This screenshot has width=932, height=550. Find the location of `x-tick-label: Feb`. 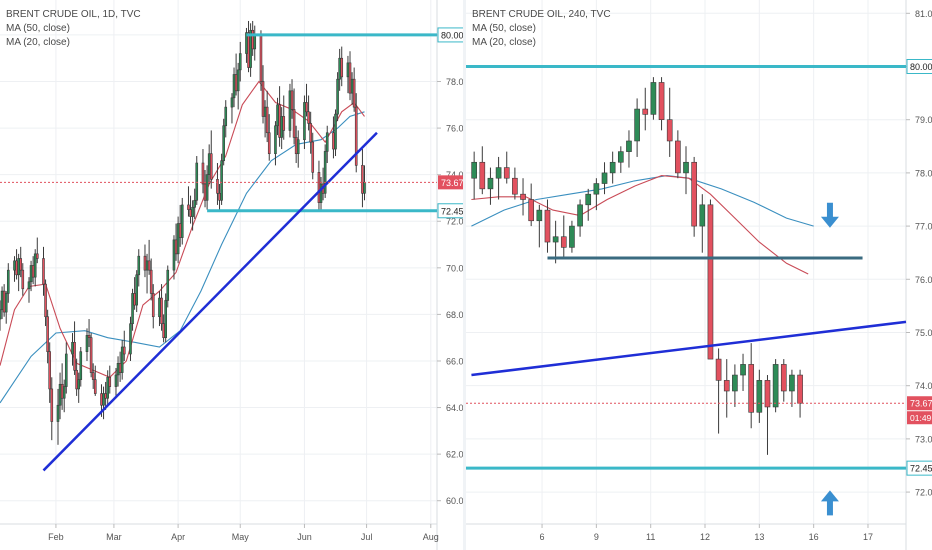

x-tick-label: Feb is located at coordinates (56, 537).